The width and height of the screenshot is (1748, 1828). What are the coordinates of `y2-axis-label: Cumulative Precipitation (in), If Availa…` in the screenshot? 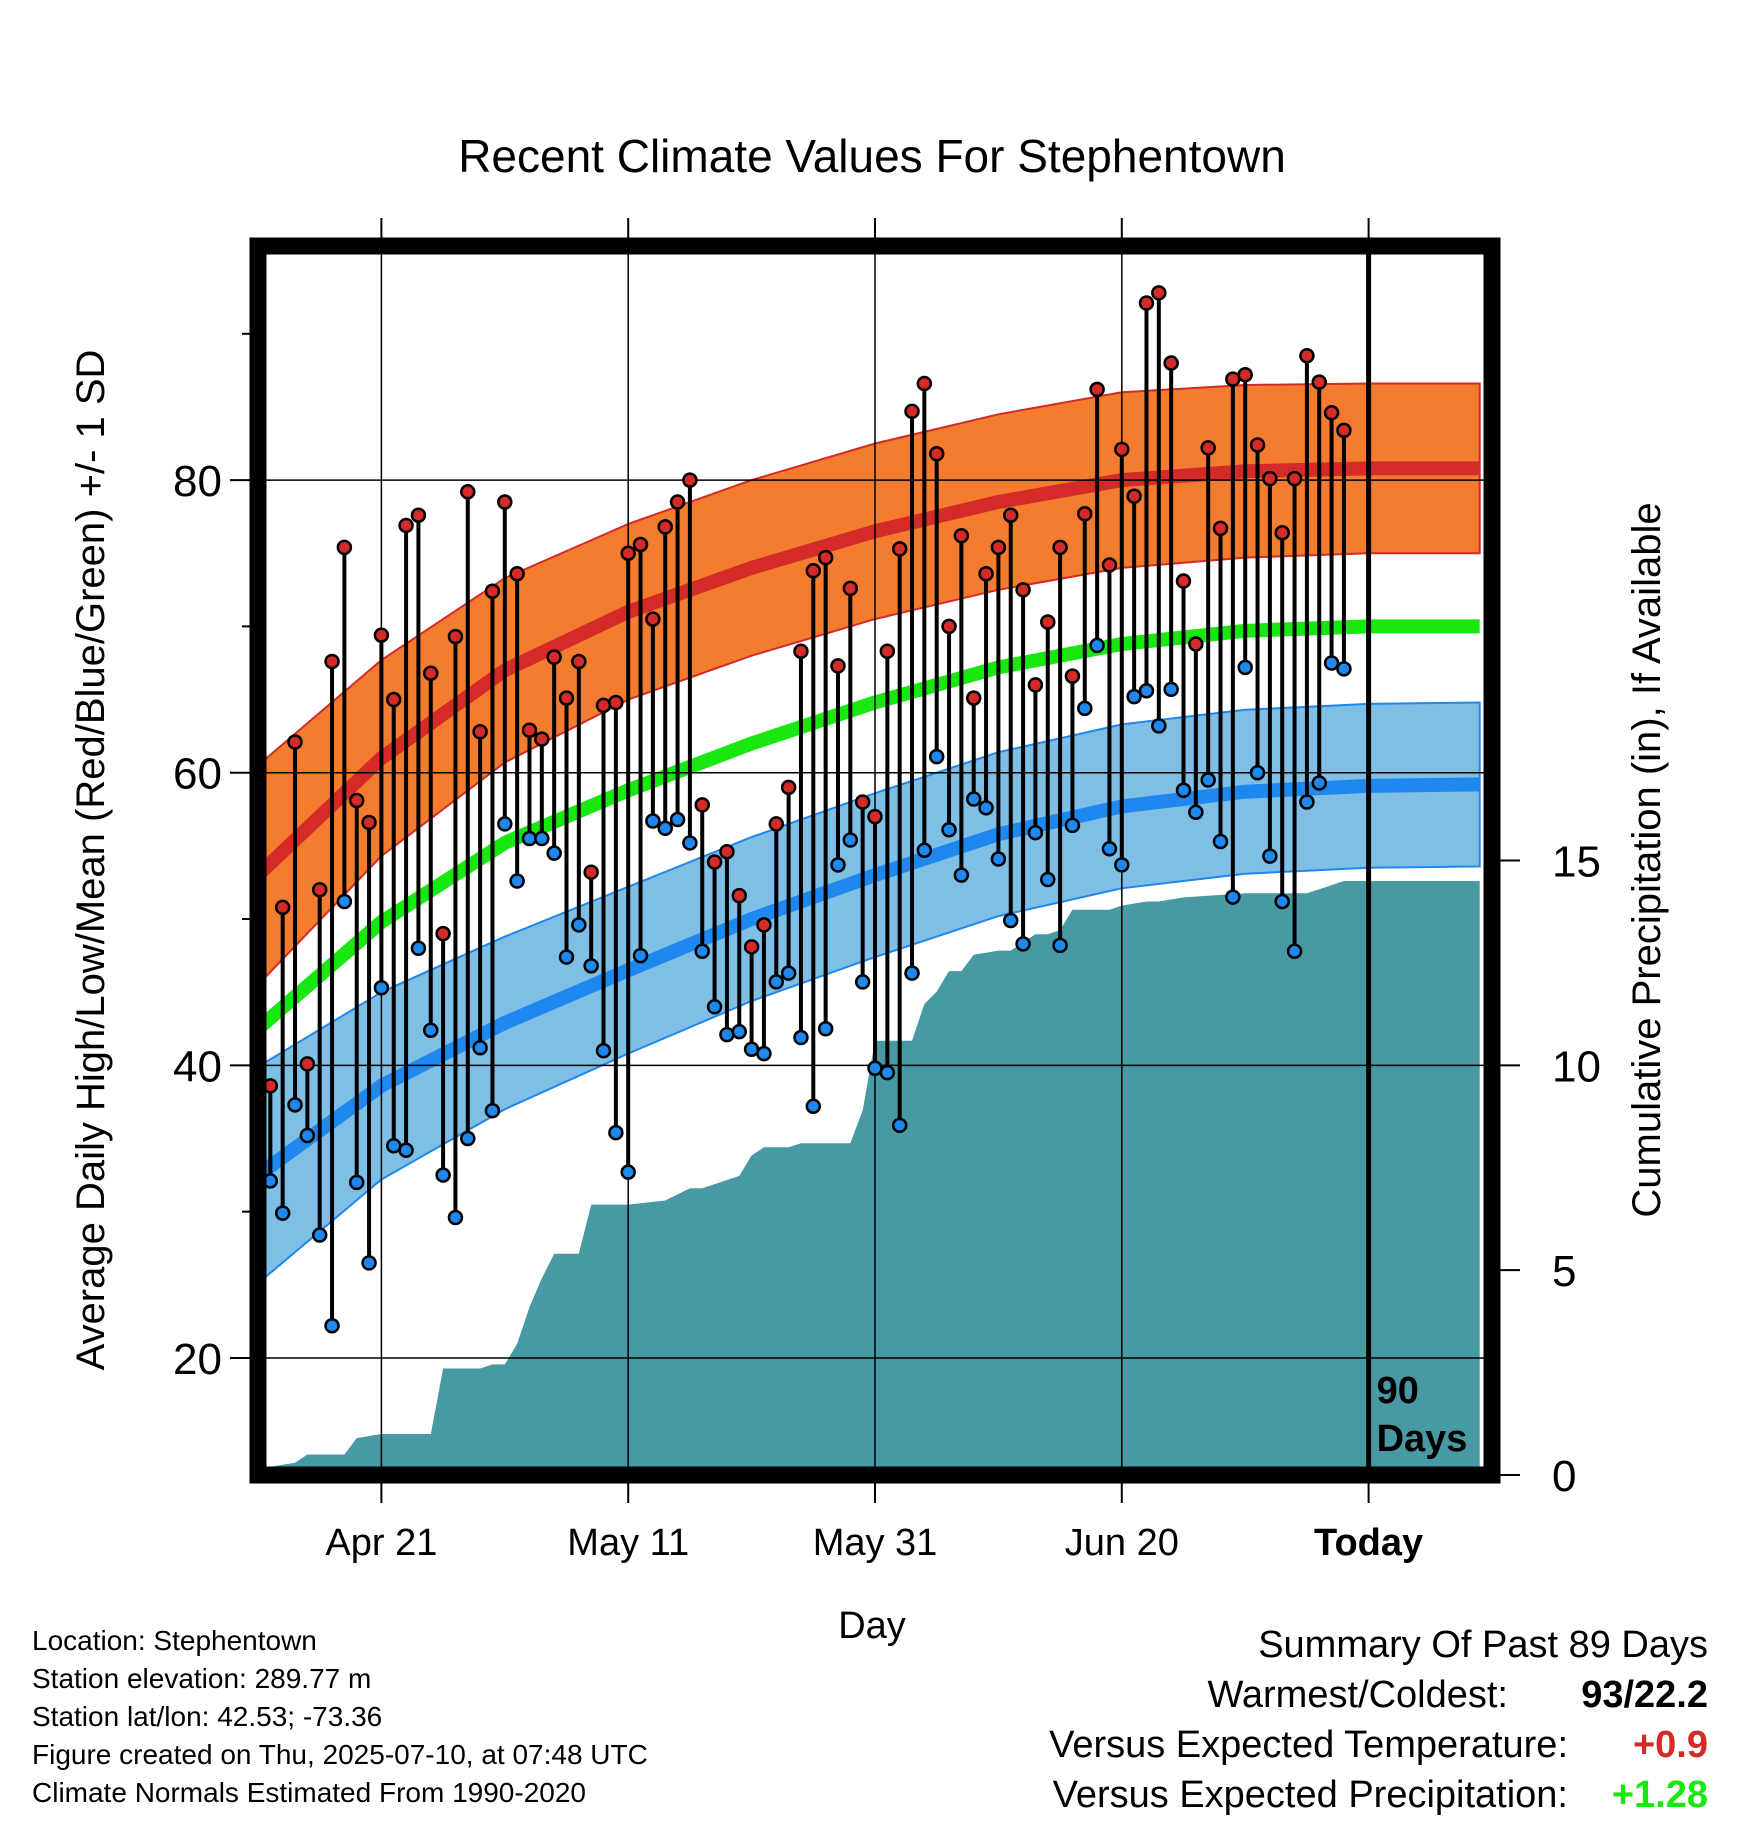 It's located at (1647, 859).